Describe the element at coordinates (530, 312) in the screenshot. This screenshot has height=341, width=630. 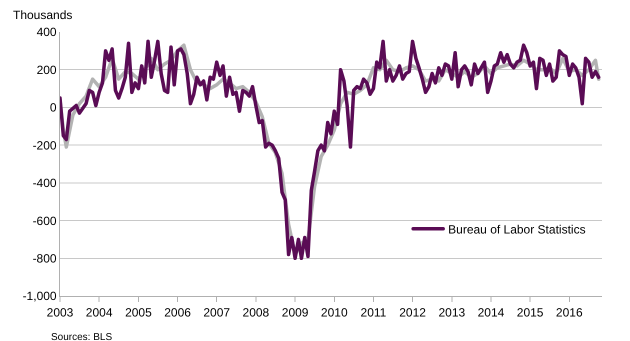
I see `x-tick-label: 2015` at that location.